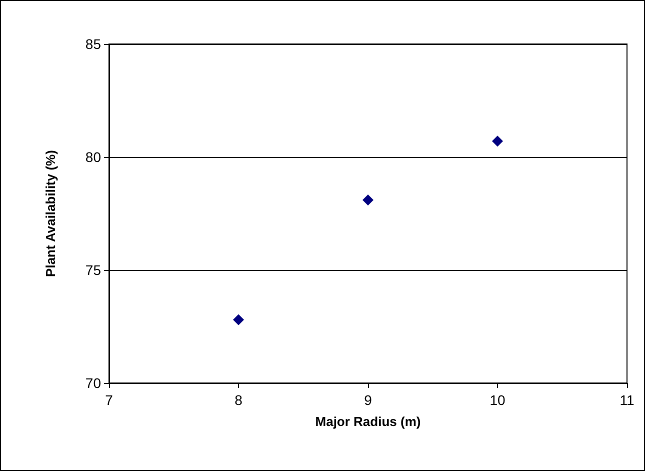 The image size is (645, 471). I want to click on x-tick-label: 9, so click(368, 400).